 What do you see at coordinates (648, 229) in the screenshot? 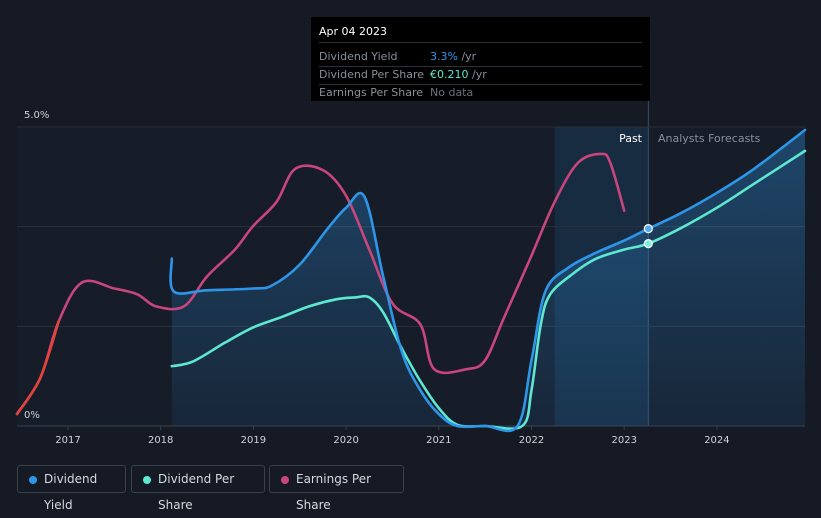
I see `dividend-yield-marker` at bounding box center [648, 229].